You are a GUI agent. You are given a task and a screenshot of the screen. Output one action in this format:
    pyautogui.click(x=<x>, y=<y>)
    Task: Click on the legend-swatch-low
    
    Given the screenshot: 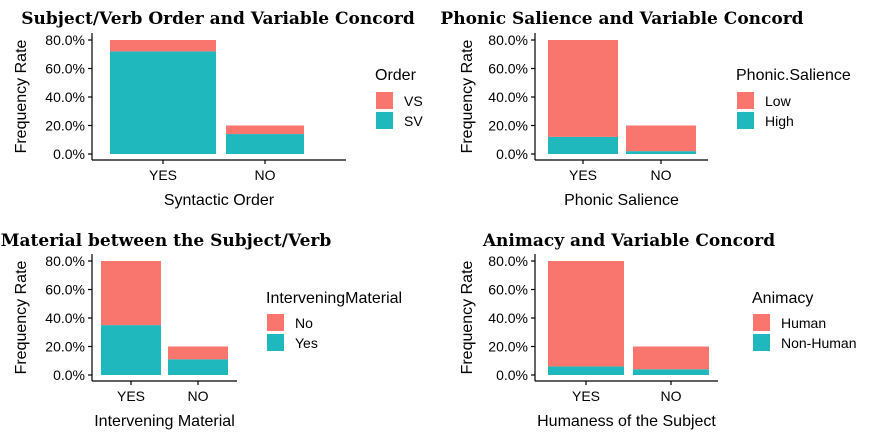 What is the action you would take?
    pyautogui.click(x=745, y=100)
    